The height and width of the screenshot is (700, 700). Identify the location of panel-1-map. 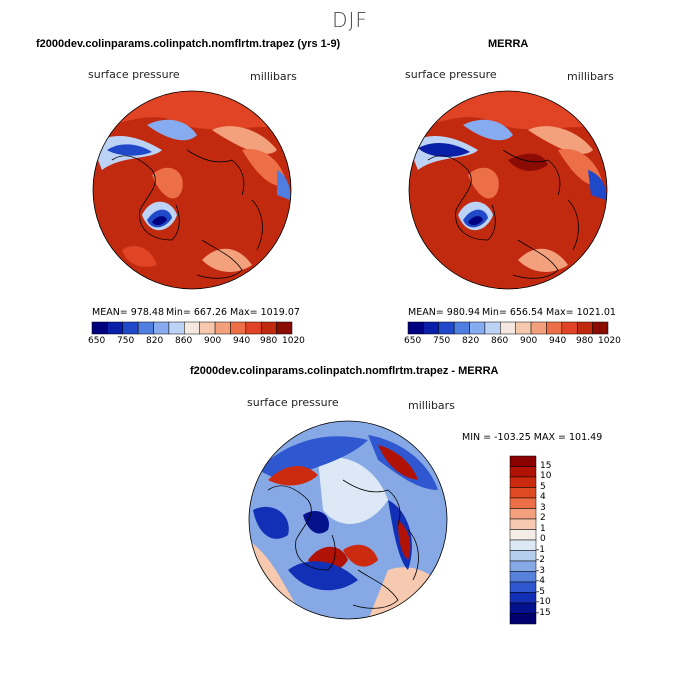
(192, 190).